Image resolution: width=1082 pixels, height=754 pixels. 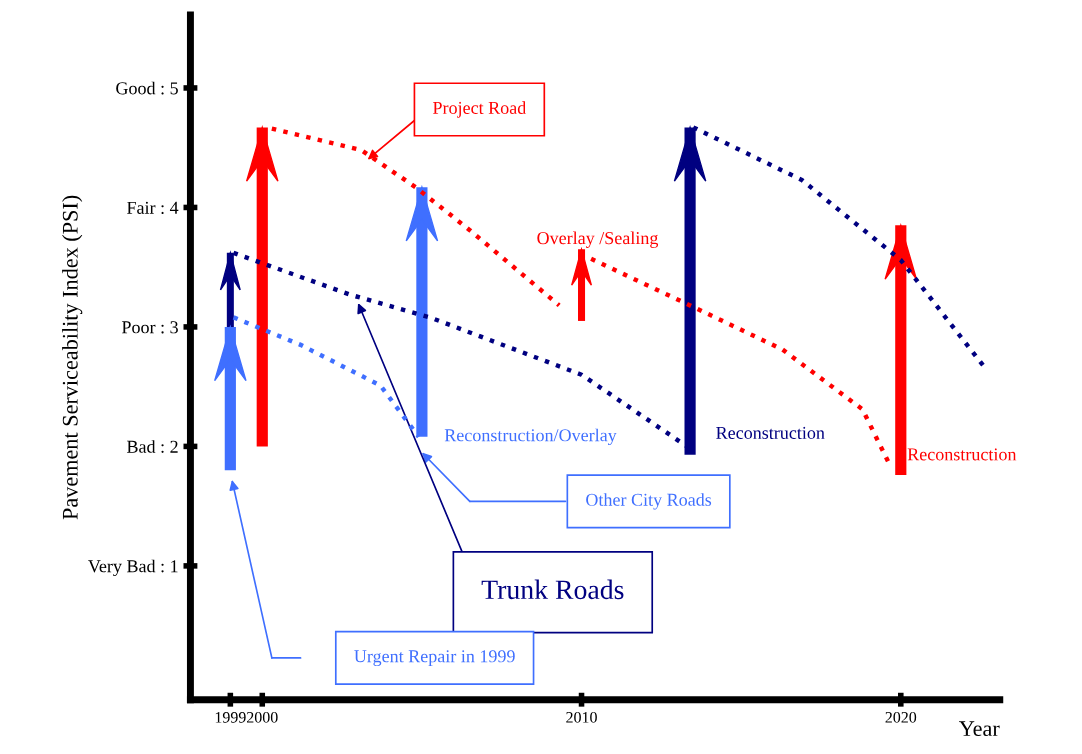 I want to click on y-tick-label: Fair : 4, so click(x=152, y=207).